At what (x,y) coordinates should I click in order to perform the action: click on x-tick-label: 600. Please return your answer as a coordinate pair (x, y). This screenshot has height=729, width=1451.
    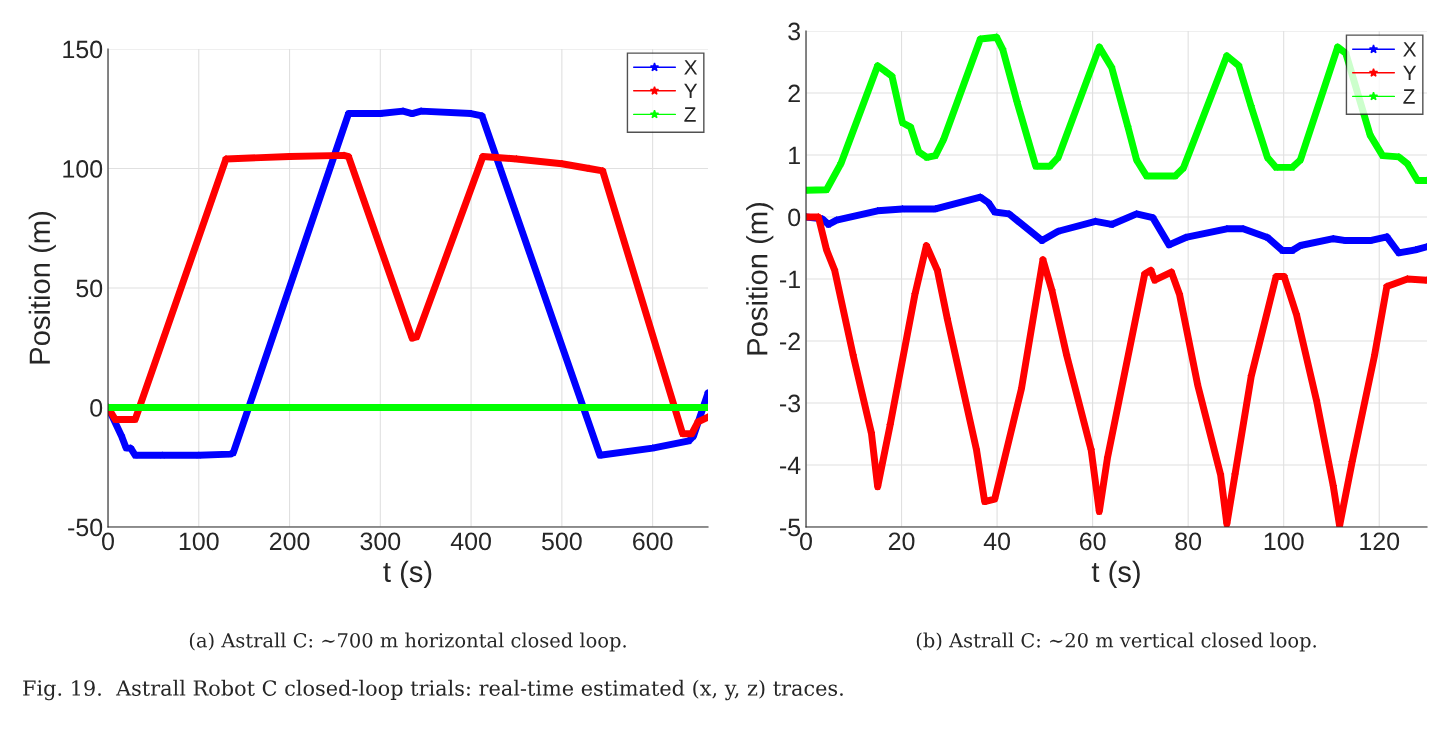
    Looking at the image, I should click on (653, 541).